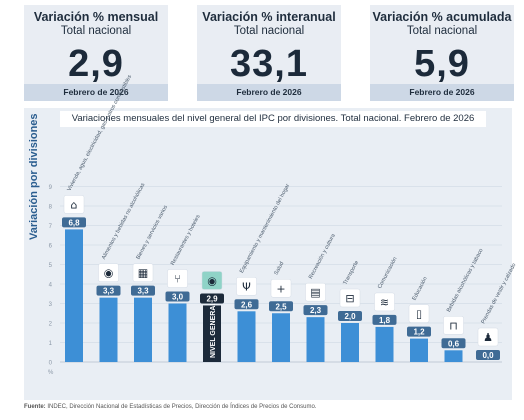 This screenshot has height=420, width=524. I want to click on health-plus-icon-glyph: +, so click(280, 288).